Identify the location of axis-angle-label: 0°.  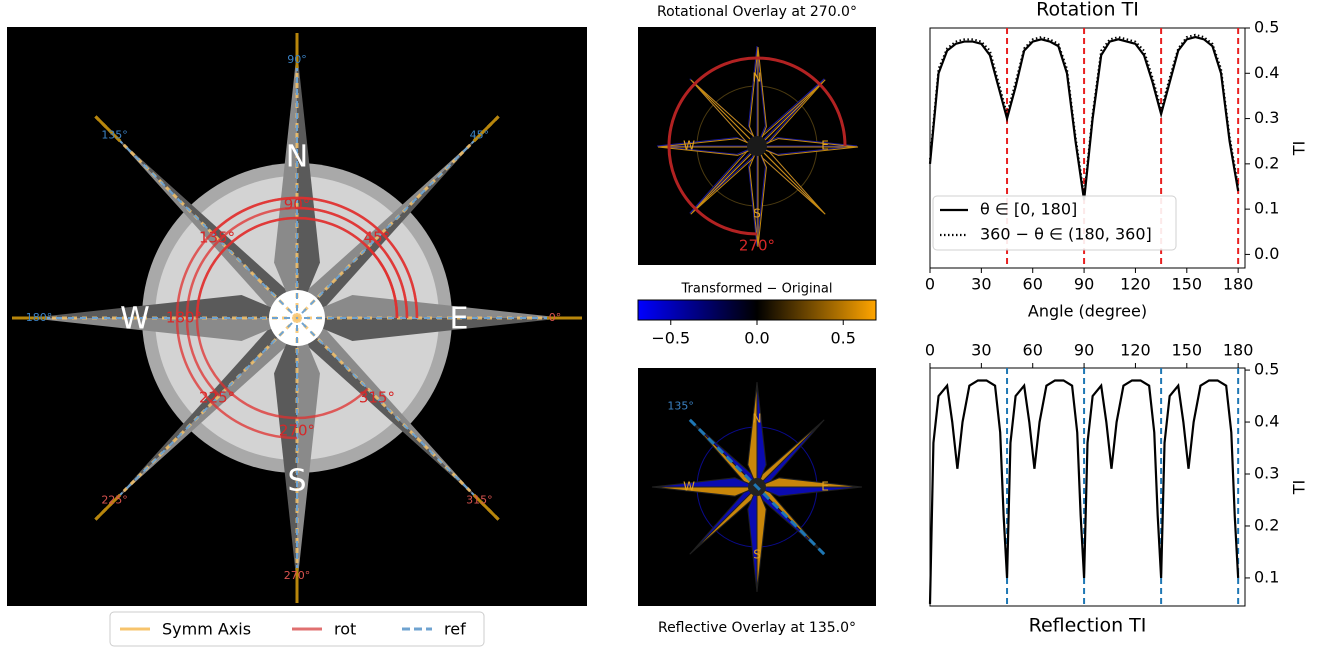
(555, 317).